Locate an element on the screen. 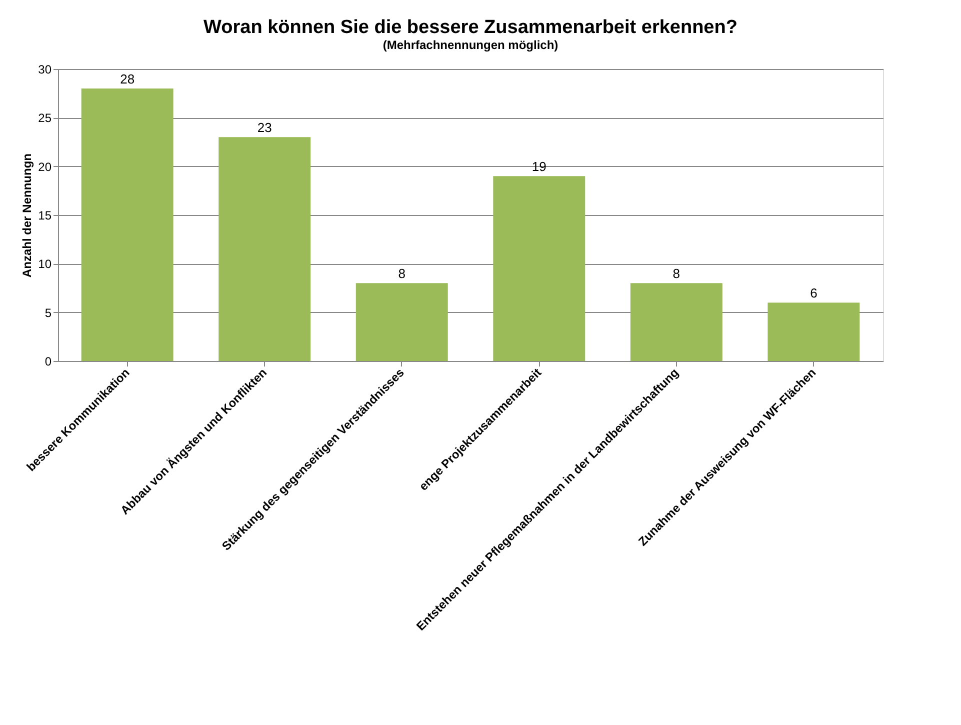  y-tick-label: 0 is located at coordinates (48, 361).